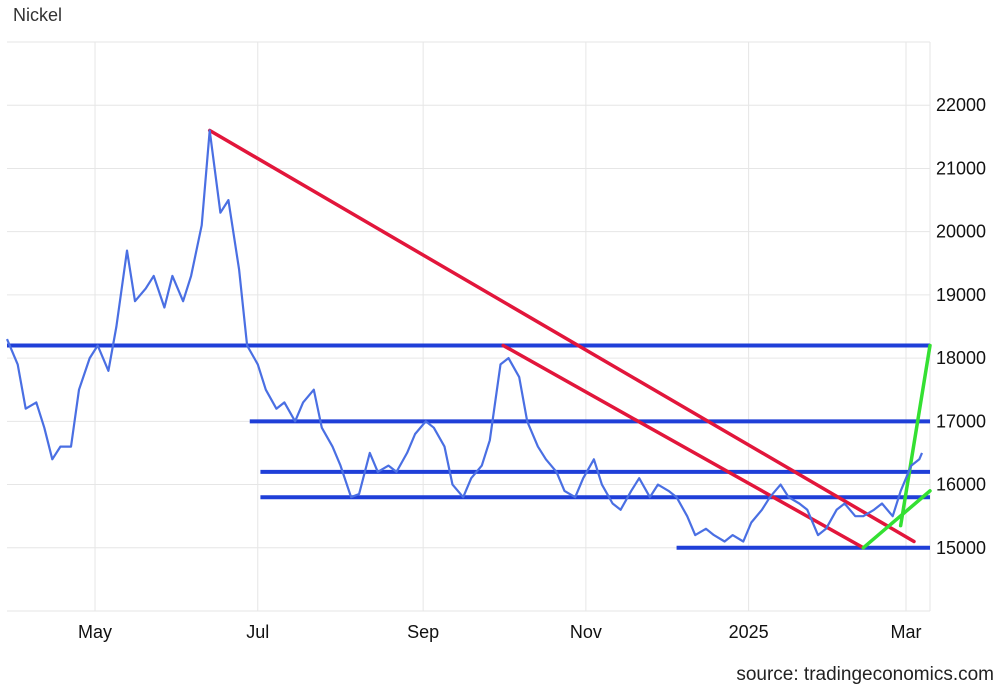 This screenshot has width=1000, height=689. Describe the element at coordinates (499, 632) in the screenshot. I see `x-axis-ticks: May Jul Sep Nov 2025 Mar` at that location.